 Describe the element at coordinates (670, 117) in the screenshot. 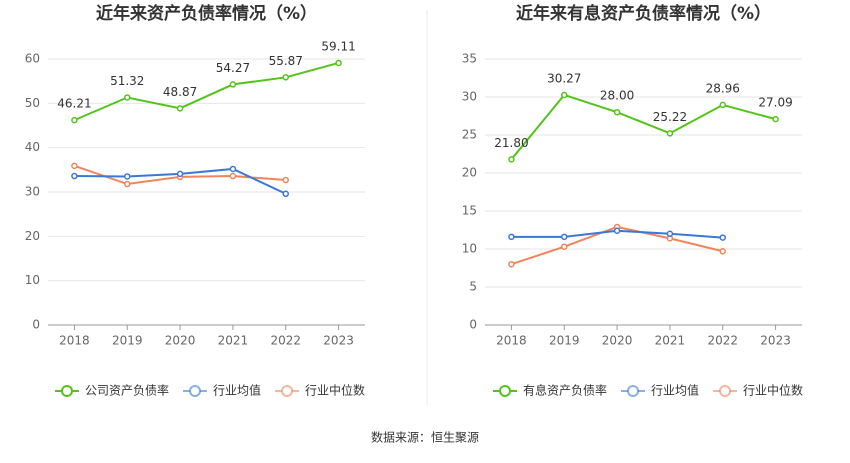

I see `data-label: 25.22` at that location.